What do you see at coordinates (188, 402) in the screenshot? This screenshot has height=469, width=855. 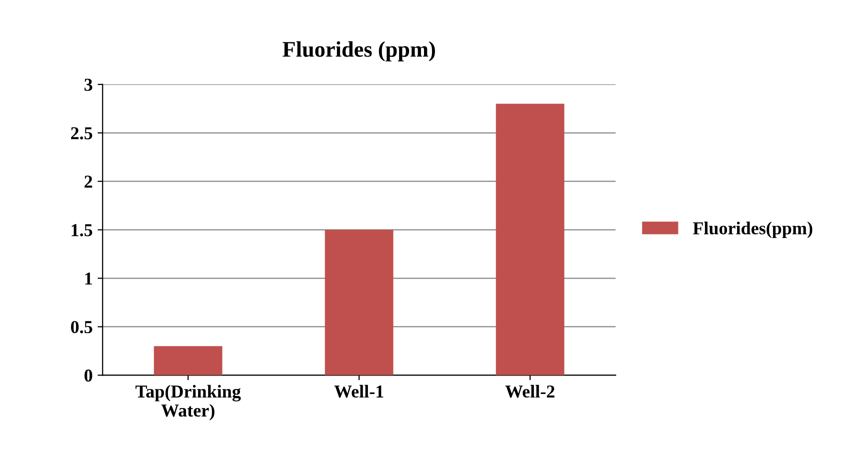 I see `x-tick-label: Tap(Drinking Water)` at bounding box center [188, 402].